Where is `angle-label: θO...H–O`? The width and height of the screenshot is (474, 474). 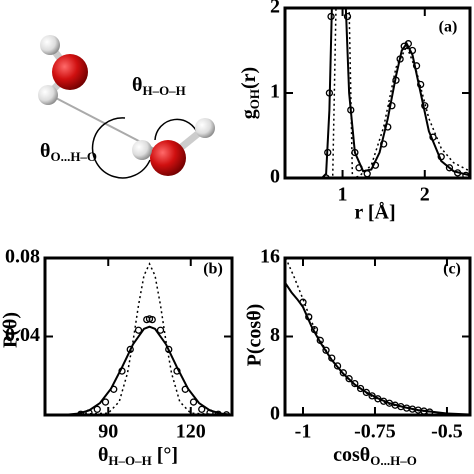 angle-label: θO...H–O is located at coordinates (68, 152).